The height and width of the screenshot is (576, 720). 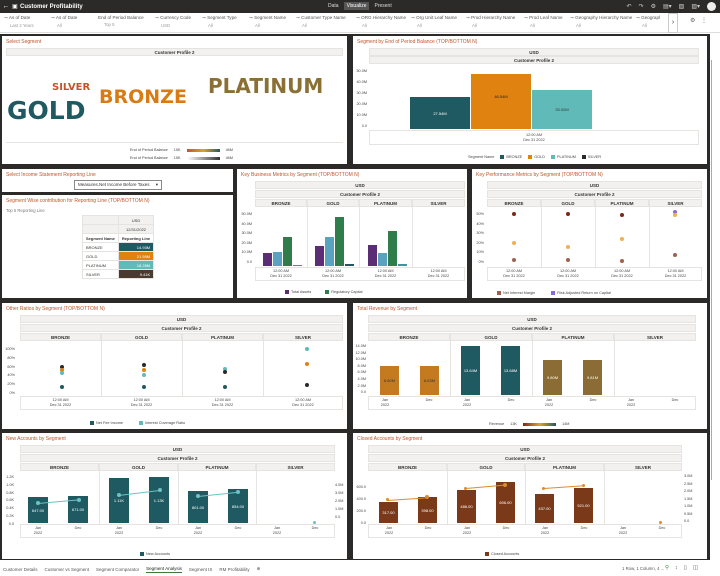 I want to click on pin-icon: ⚲, so click(x=667, y=568).